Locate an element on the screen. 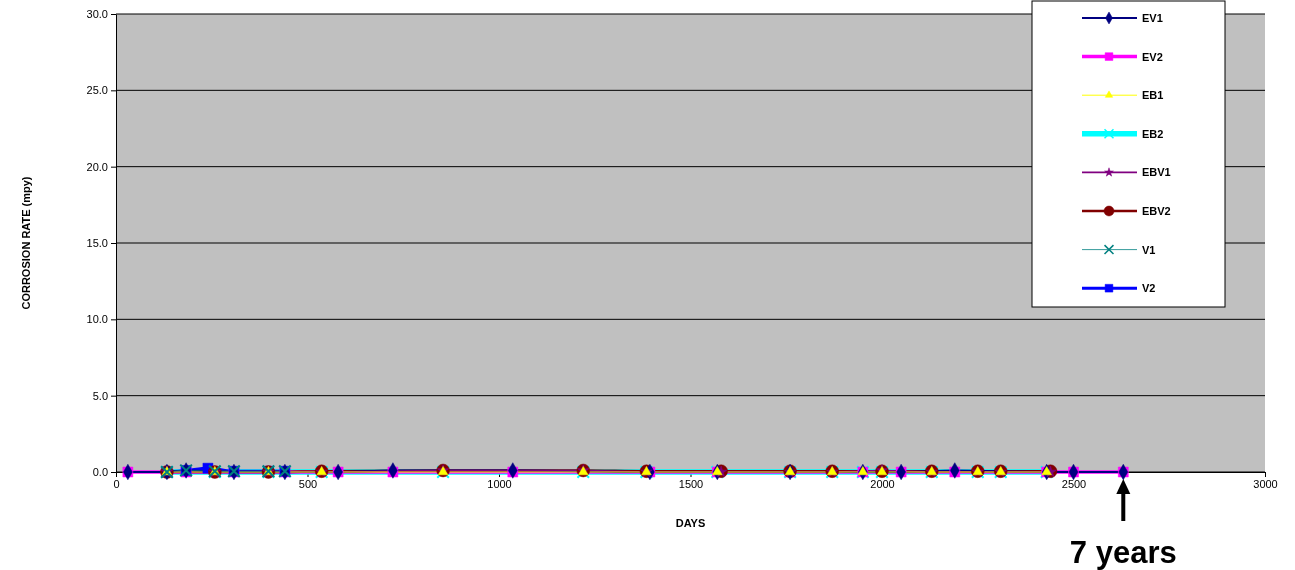  x-tick-label: 1000 is located at coordinates (499, 483).